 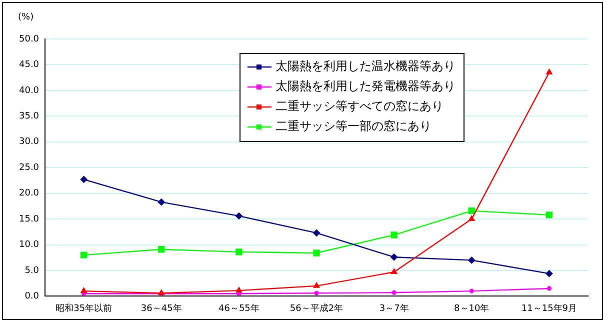 I want to click on y-tick-label: 45.0, so click(x=29, y=65).